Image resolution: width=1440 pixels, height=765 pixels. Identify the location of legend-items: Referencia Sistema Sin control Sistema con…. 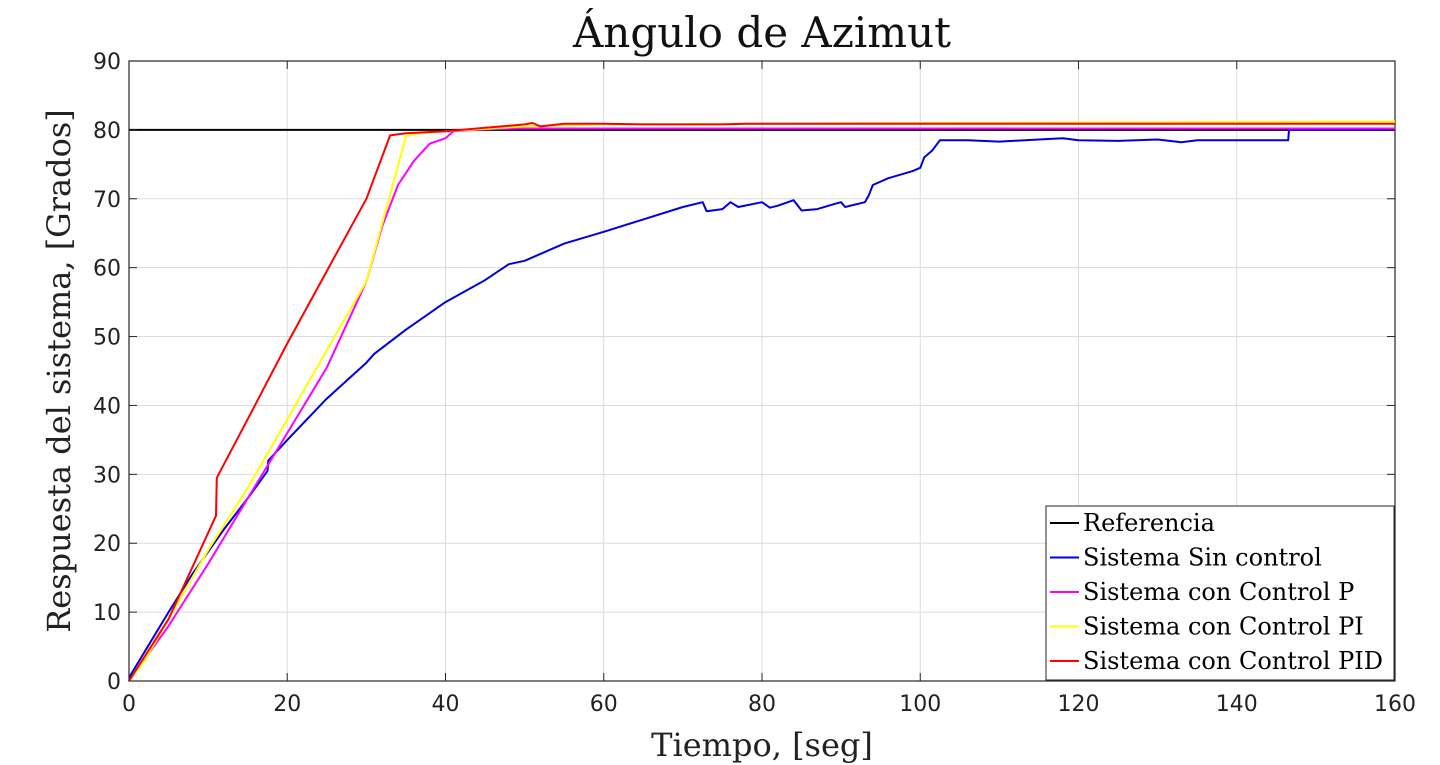
(1216, 592).